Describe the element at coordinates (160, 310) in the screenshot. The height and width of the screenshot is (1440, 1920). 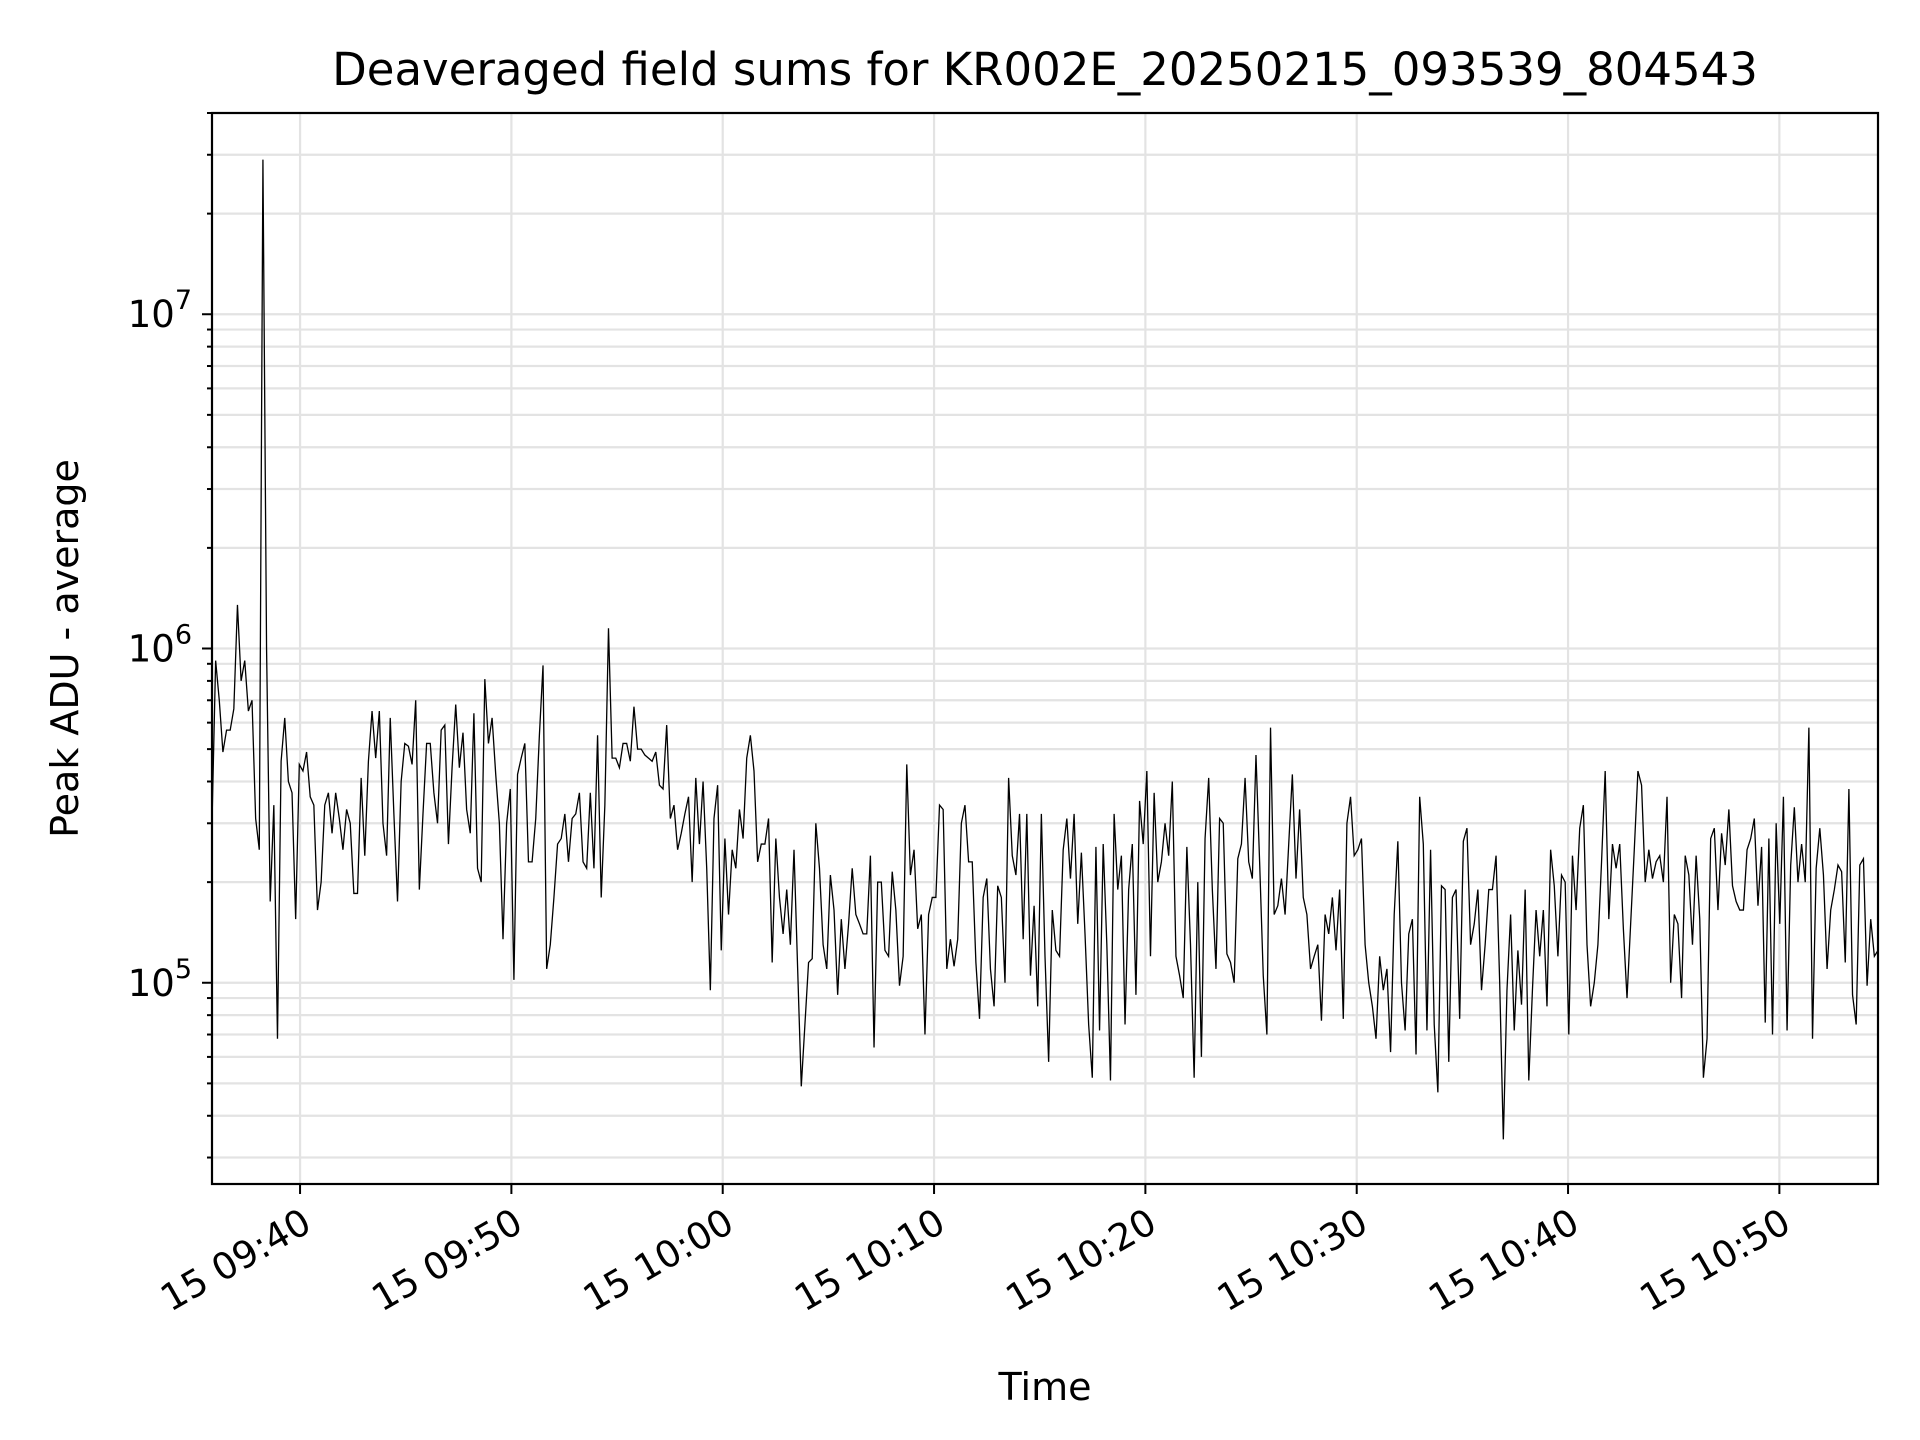
I see `y-tick-label: 10⁷` at that location.